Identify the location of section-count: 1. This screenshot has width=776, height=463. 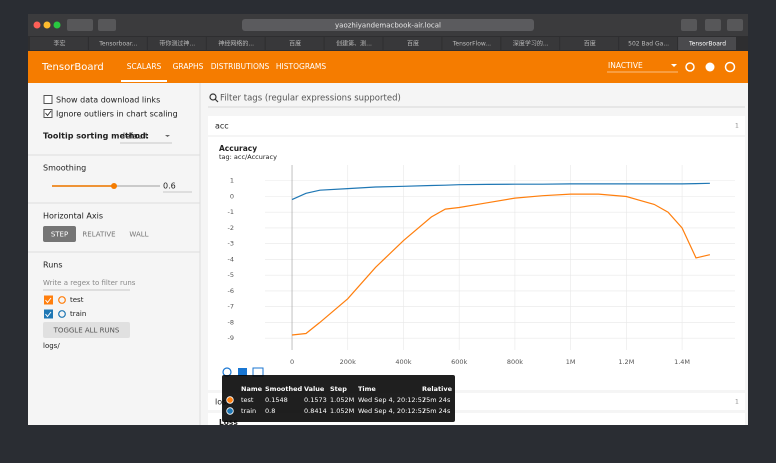
(737, 126).